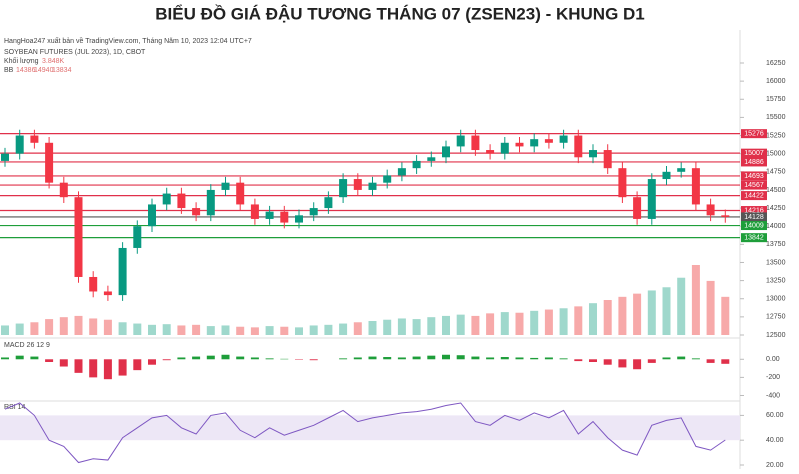  I want to click on y-tick-label: -200, so click(773, 377).